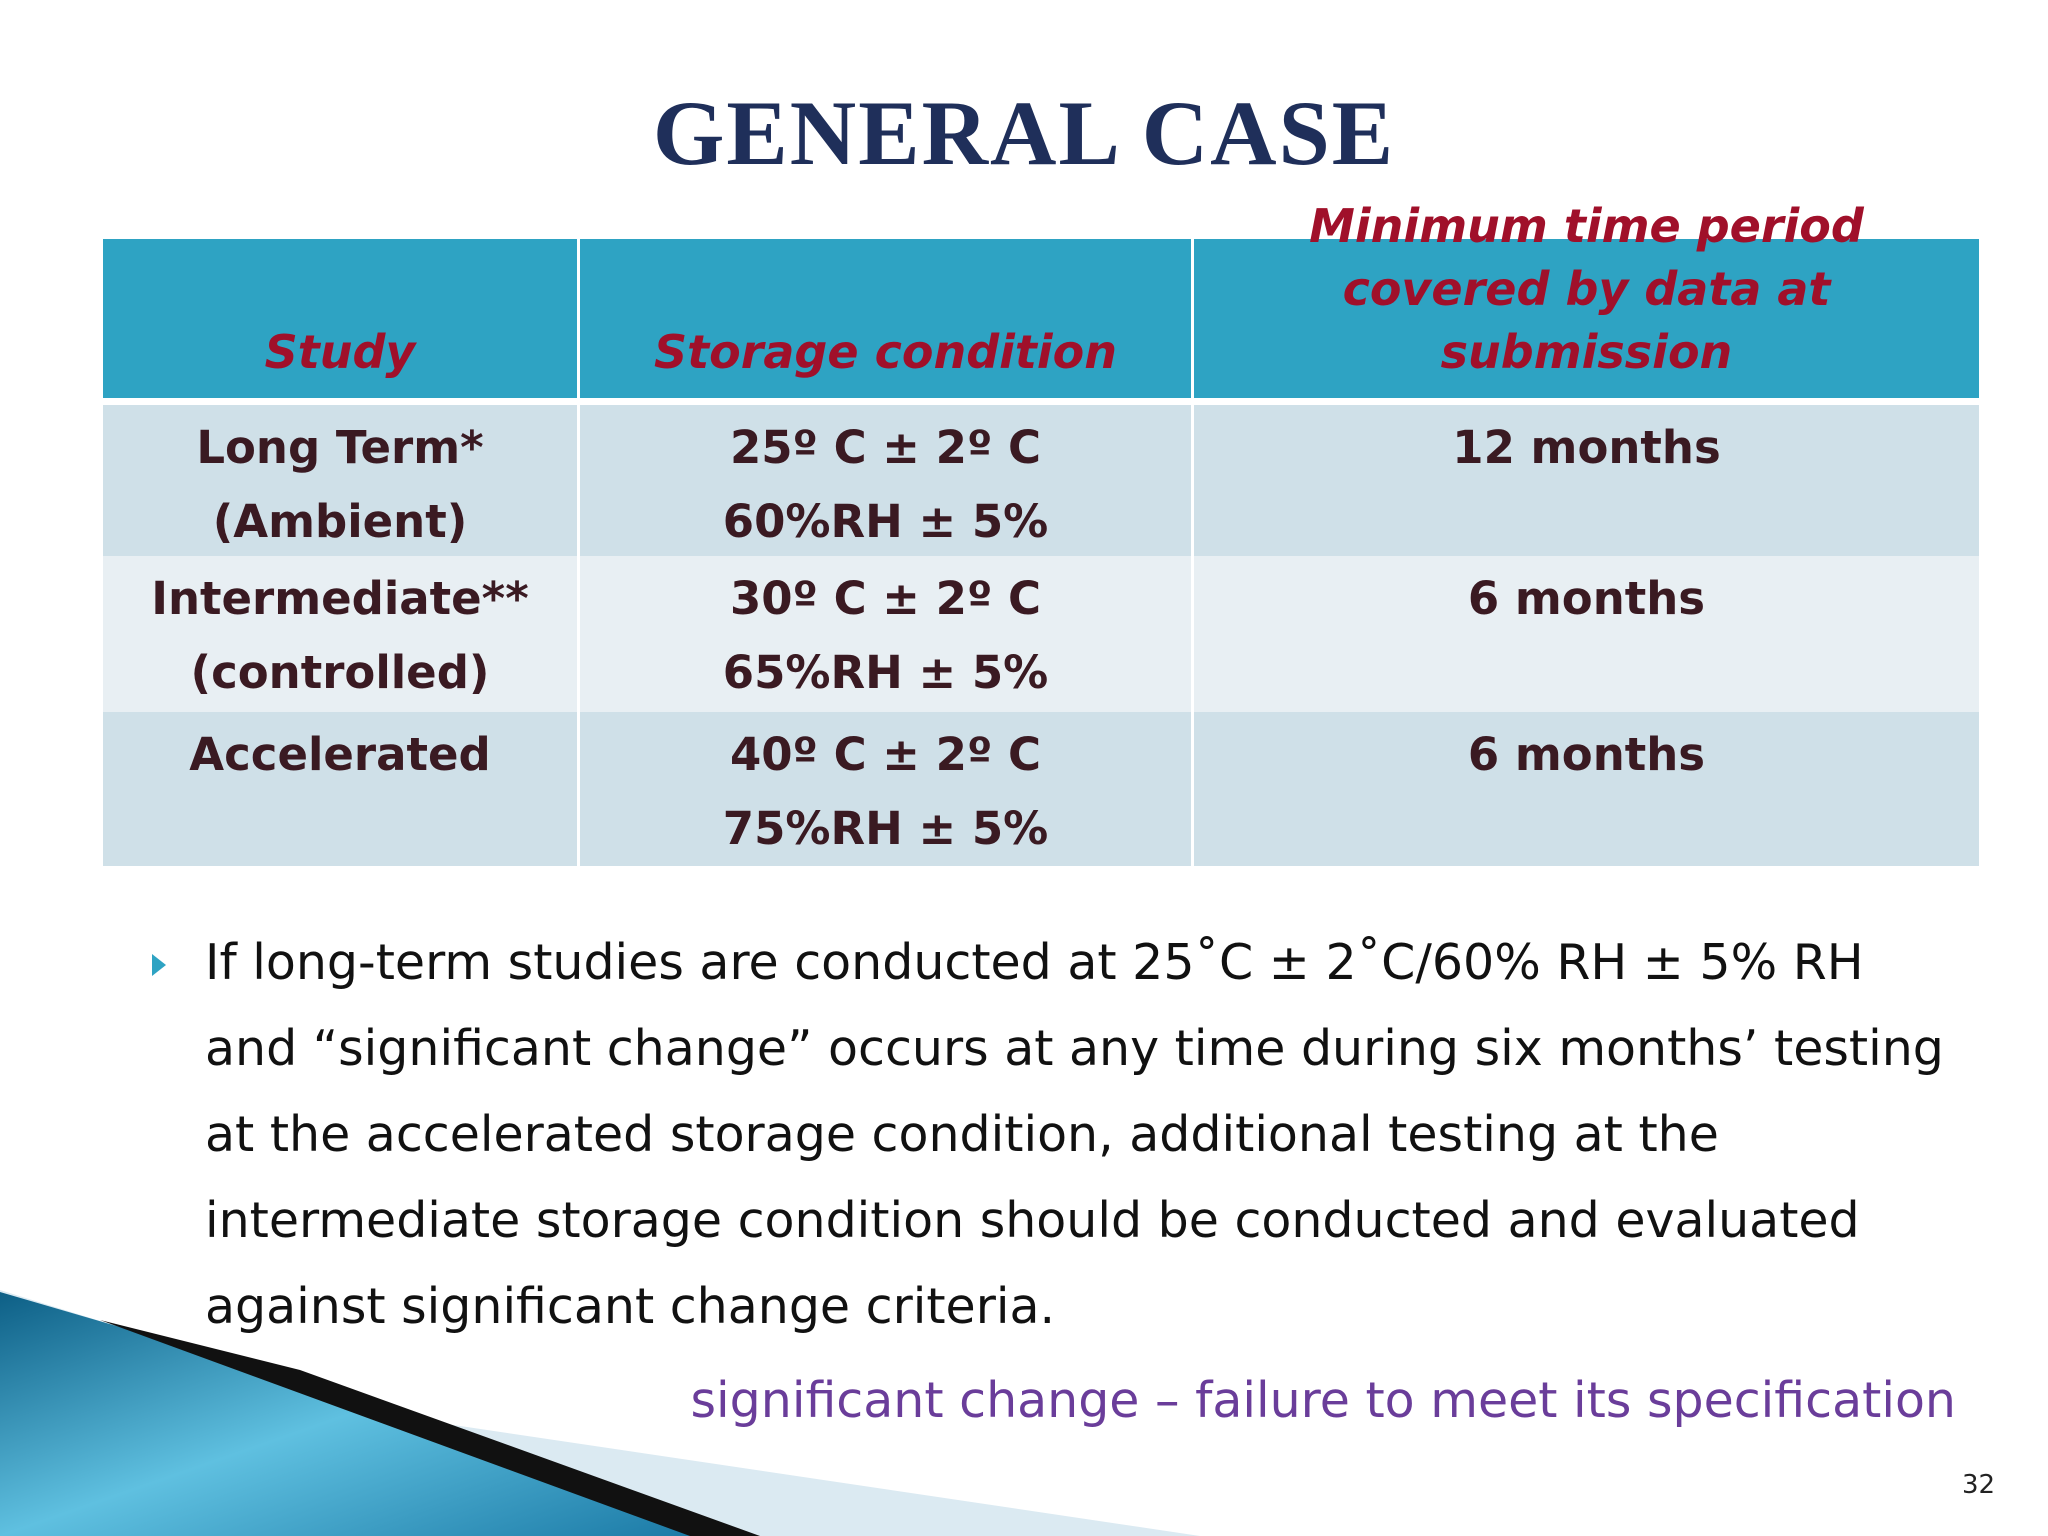  What do you see at coordinates (885, 828) in the screenshot?
I see `cell-text: 75%RH ± 5%` at bounding box center [885, 828].